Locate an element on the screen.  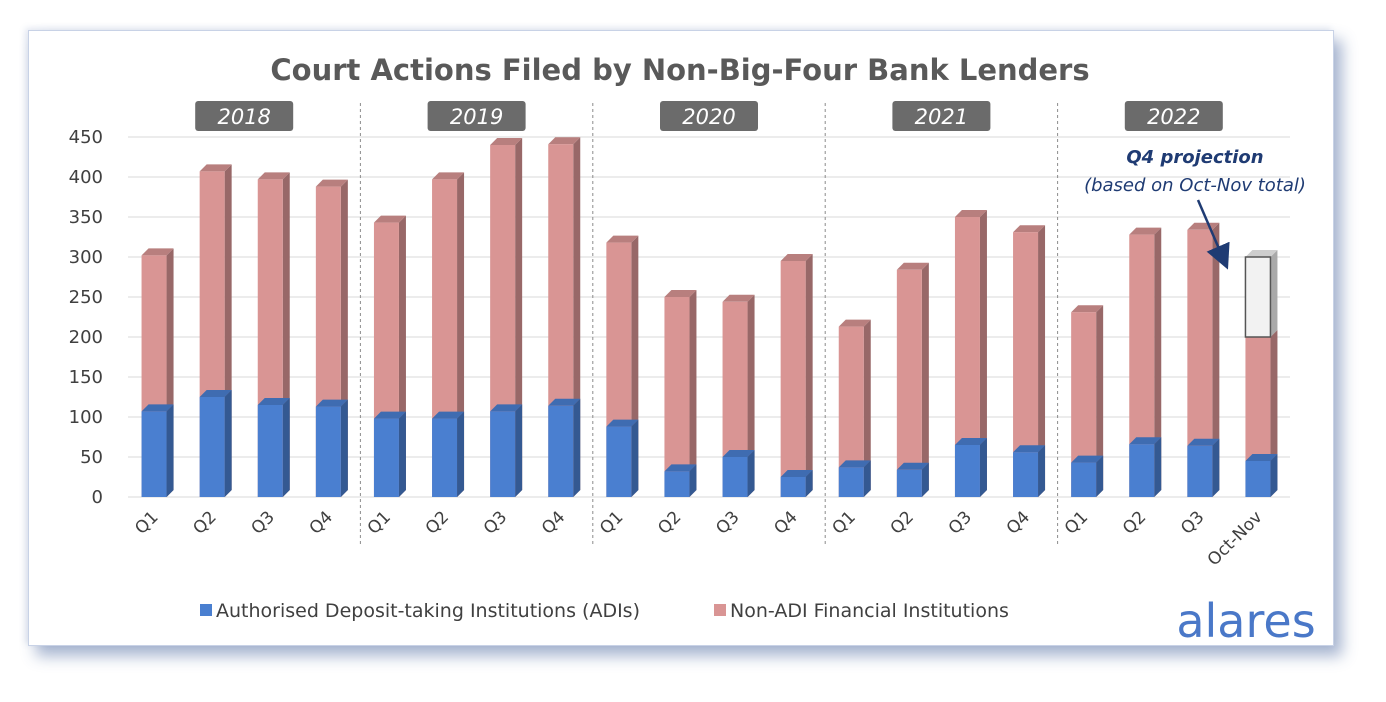
year-labels: 2018 2019 2020 2021 2022 is located at coordinates (709, 116).